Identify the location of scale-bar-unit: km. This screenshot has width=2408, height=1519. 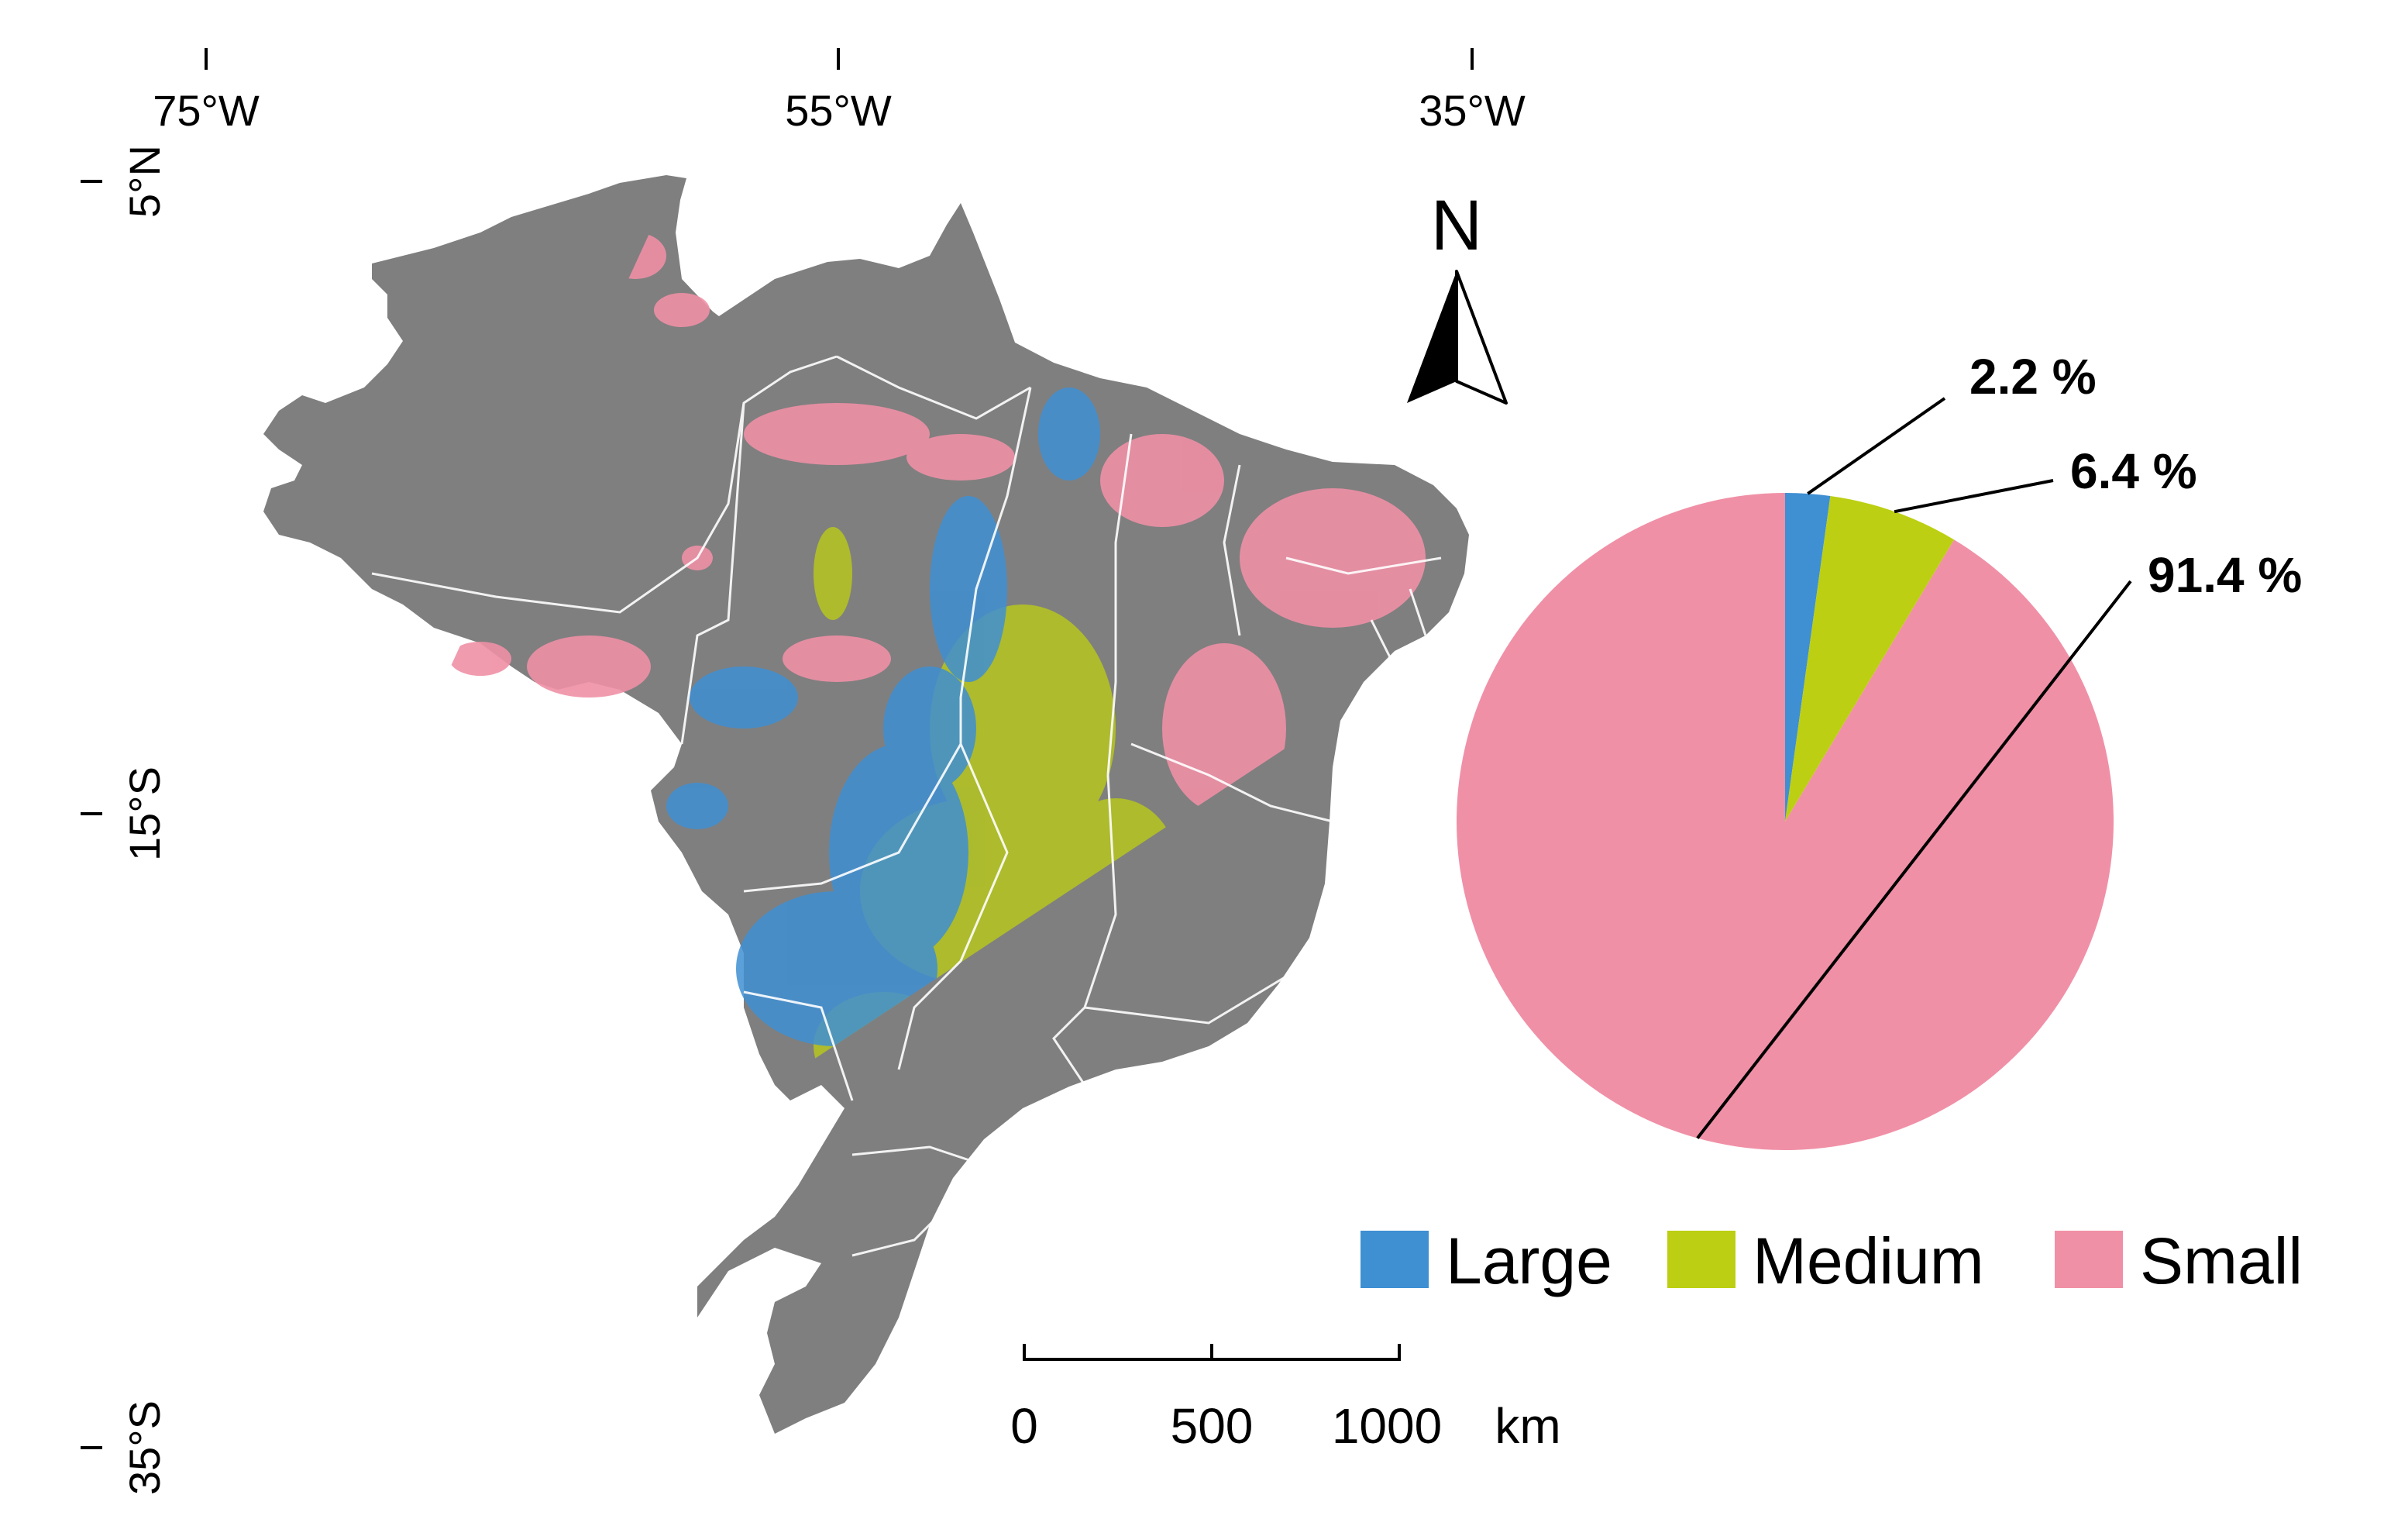
(1527, 1426).